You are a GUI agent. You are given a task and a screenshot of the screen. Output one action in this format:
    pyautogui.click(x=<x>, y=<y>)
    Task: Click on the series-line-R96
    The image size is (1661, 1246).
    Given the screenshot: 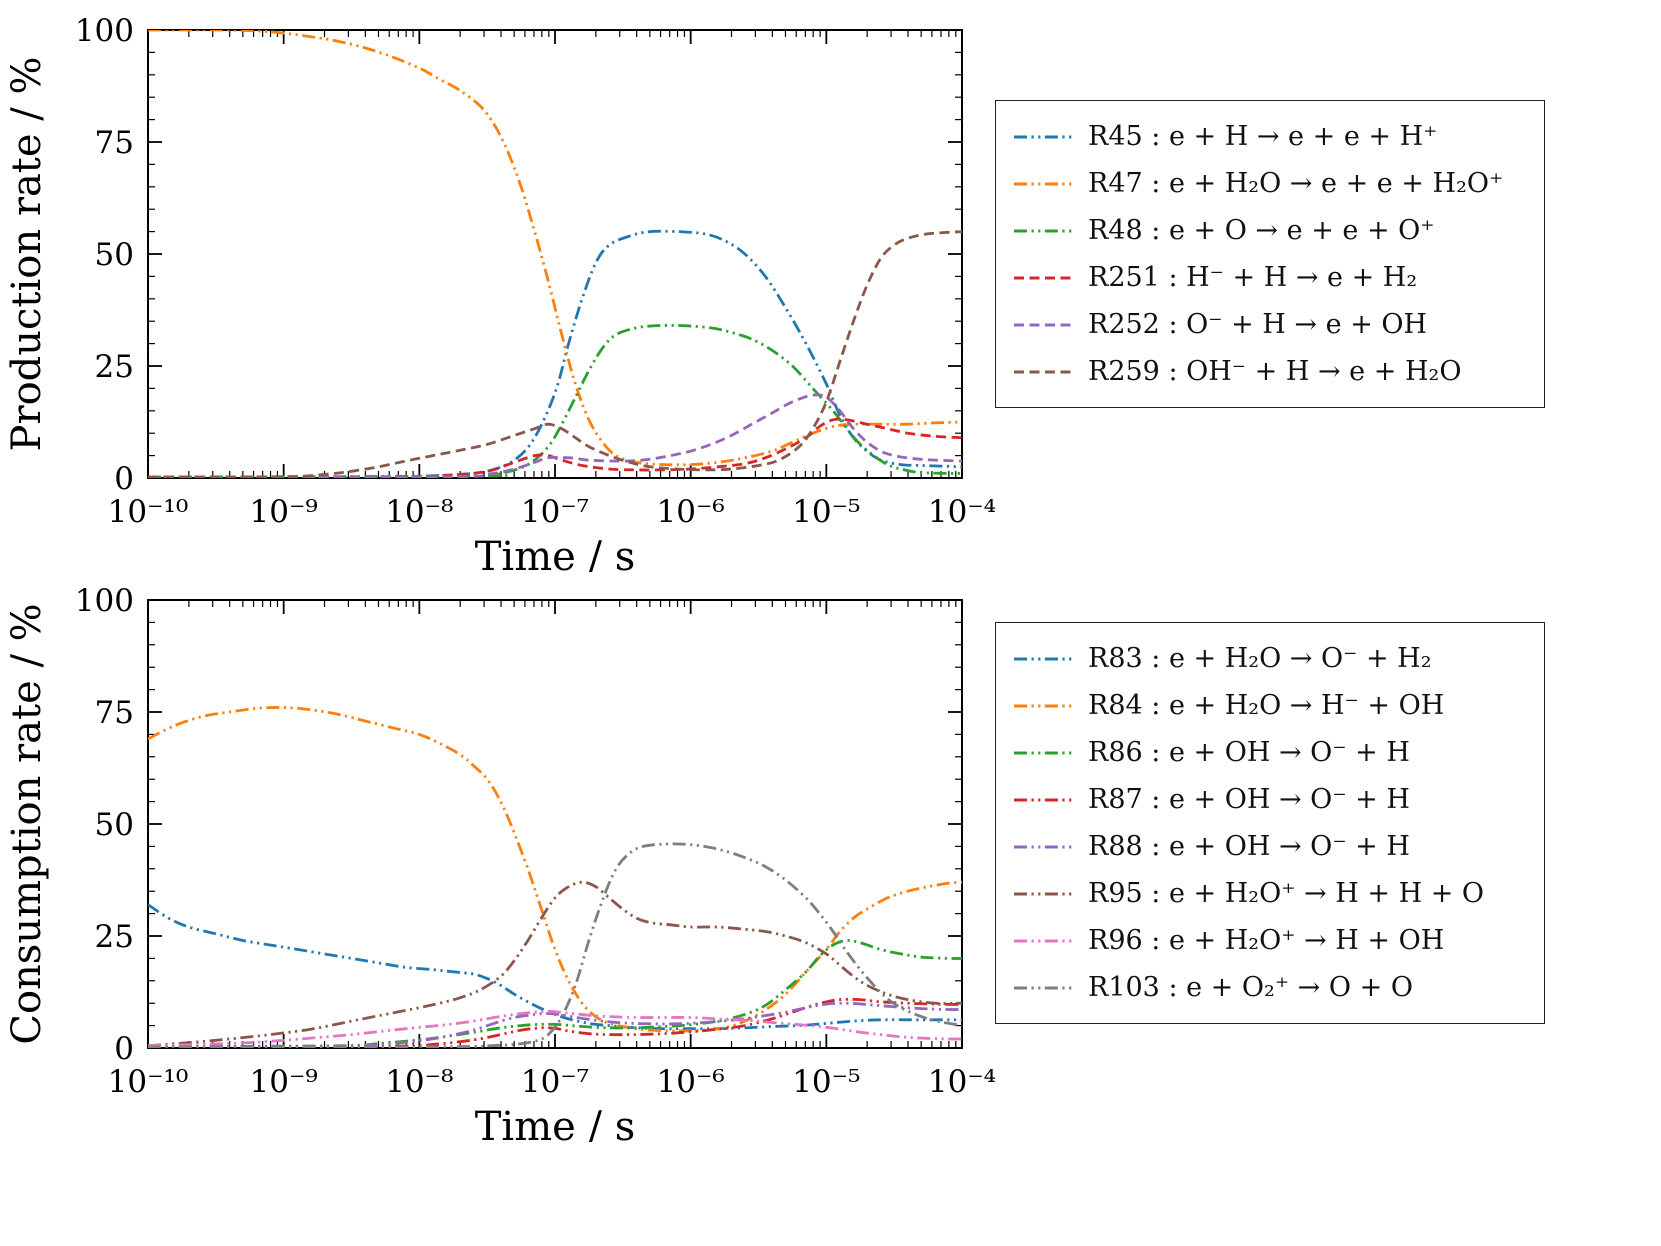 What is the action you would take?
    pyautogui.click(x=555, y=1028)
    